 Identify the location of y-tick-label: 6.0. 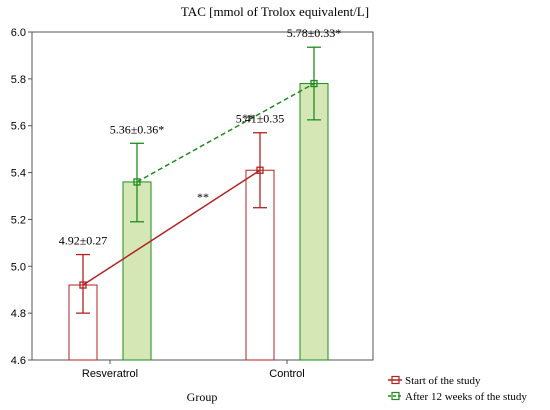
(18, 33).